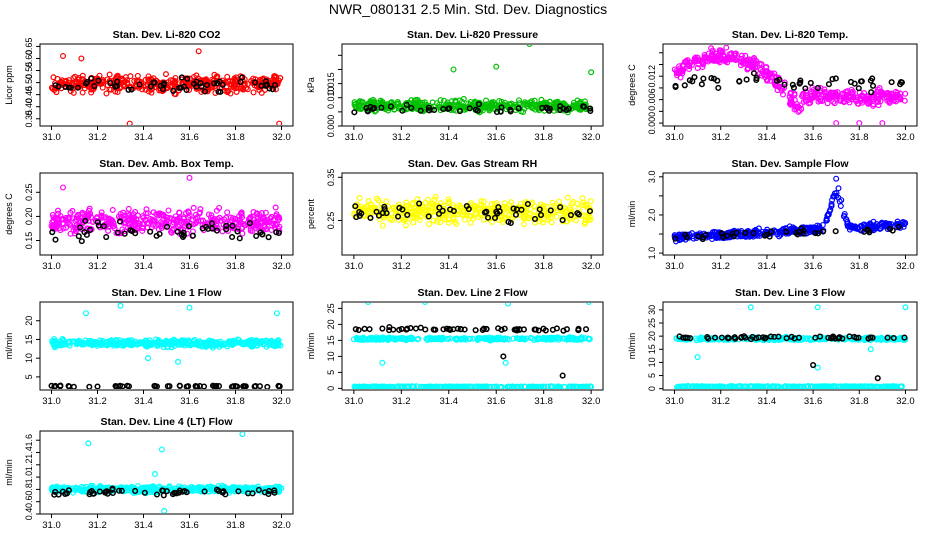 The image size is (936, 540). Describe the element at coordinates (472, 214) in the screenshot. I see `plot-frame` at that location.